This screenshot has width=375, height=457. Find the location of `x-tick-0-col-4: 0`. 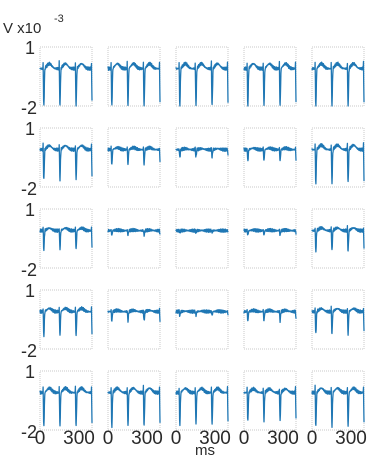

x-tick-0-col-4: 0 is located at coordinates (244, 438).